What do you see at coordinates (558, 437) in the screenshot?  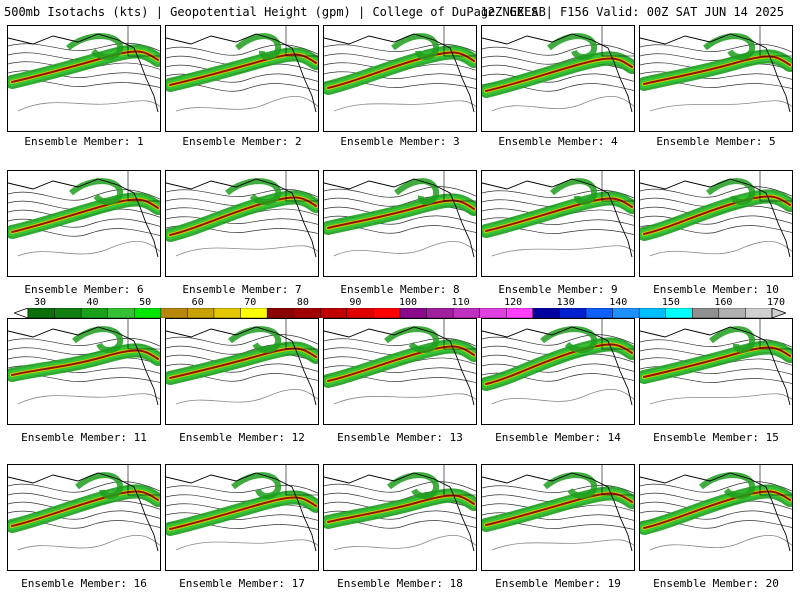 I see `ensemble-member-label: Ensemble Member: 14` at bounding box center [558, 437].